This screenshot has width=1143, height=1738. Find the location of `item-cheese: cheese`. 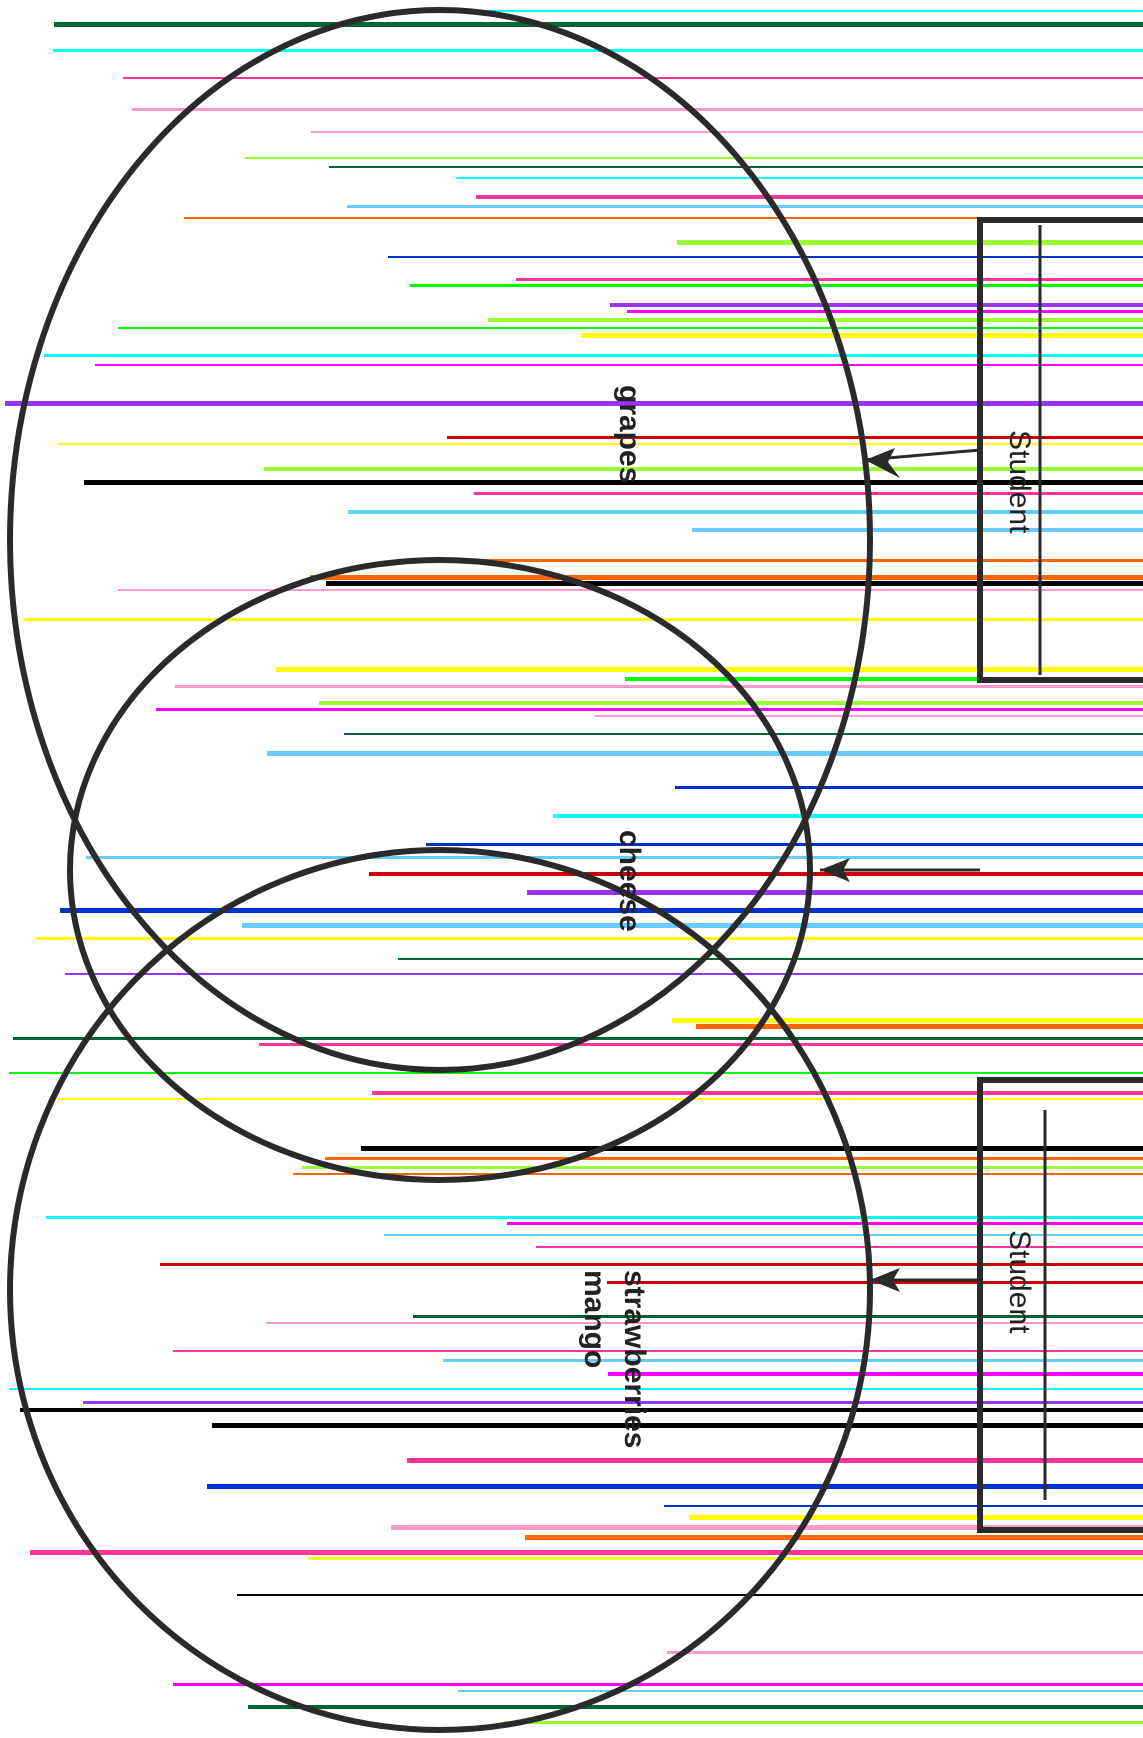

item-cheese: cheese is located at coordinates (629, 881).